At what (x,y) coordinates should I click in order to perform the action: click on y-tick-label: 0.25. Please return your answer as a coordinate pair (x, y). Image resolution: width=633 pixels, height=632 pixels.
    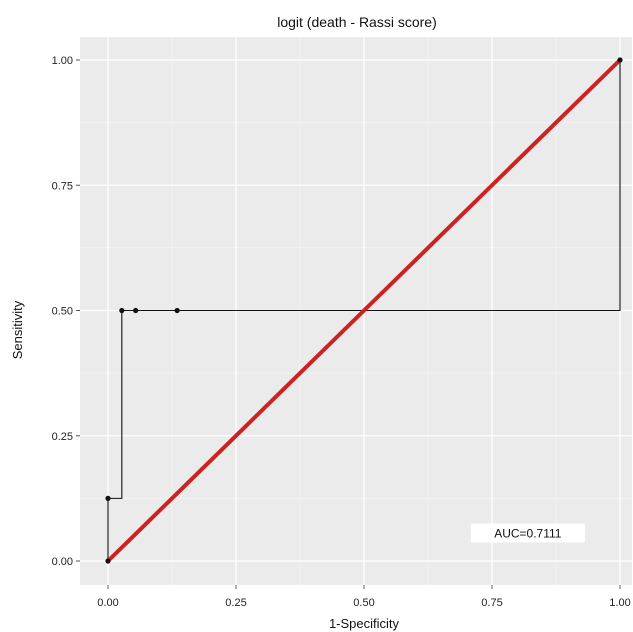
    Looking at the image, I should click on (62, 437).